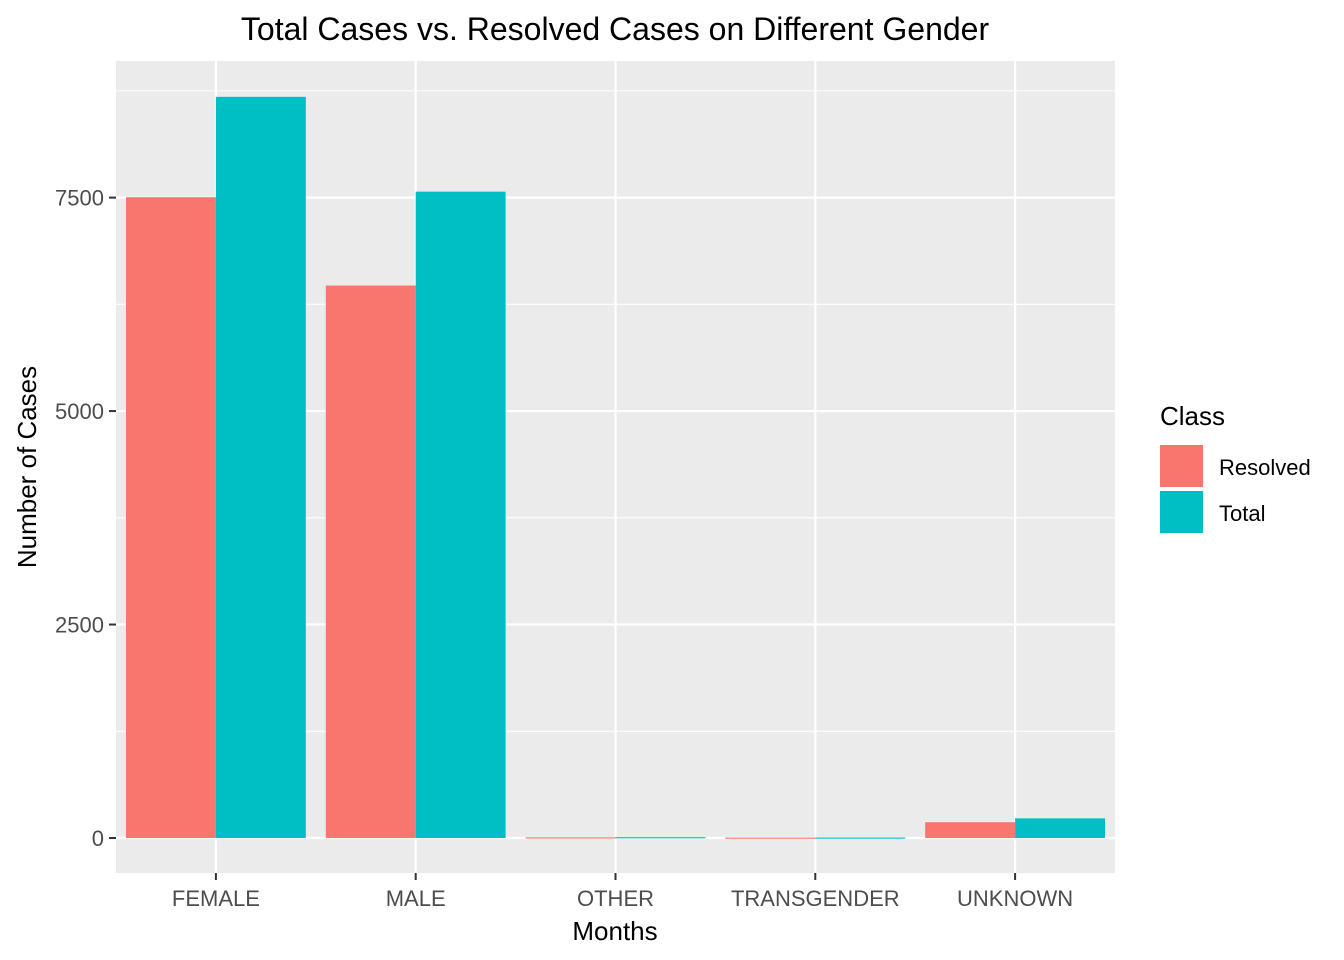  What do you see at coordinates (1265, 467) in the screenshot?
I see `legend-label-resolved: Resolved` at bounding box center [1265, 467].